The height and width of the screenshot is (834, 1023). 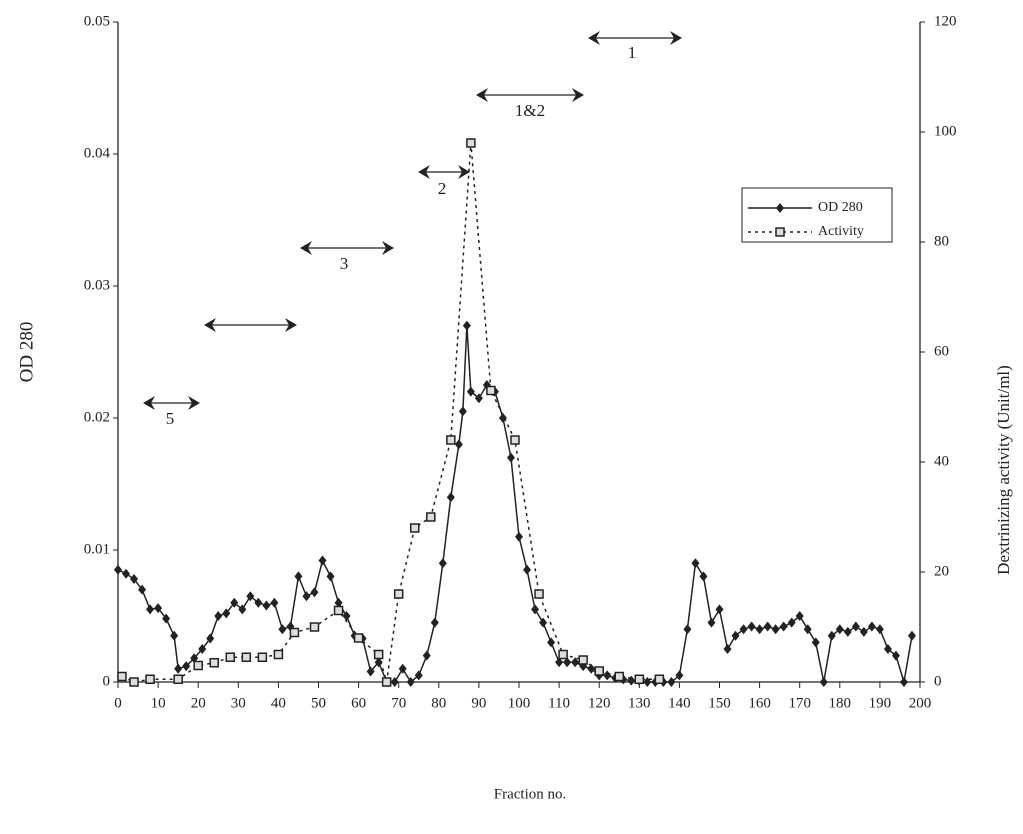 I want to click on x-tick-label: 0, so click(x=118, y=703).